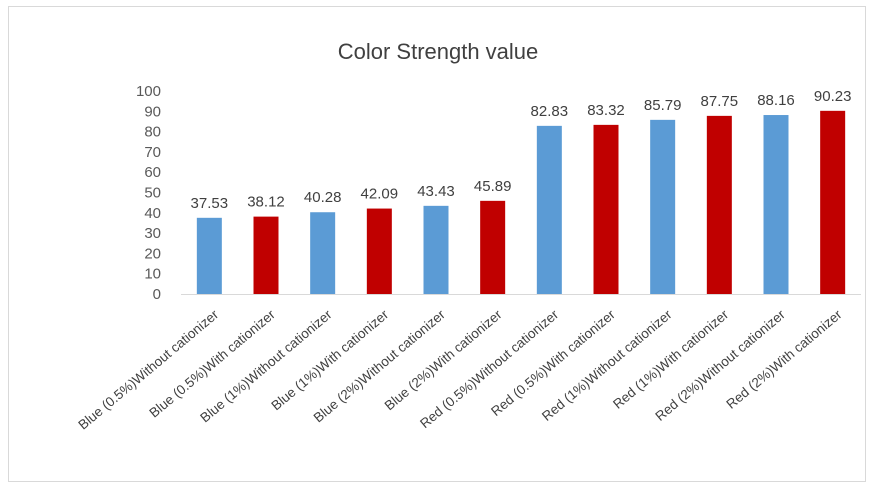 The height and width of the screenshot is (488, 874). Describe the element at coordinates (152, 253) in the screenshot. I see `y-tick-label: 20` at that location.